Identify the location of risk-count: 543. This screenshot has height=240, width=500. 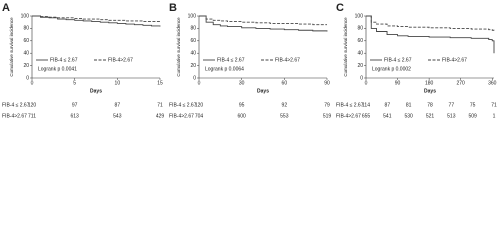
(117, 116).